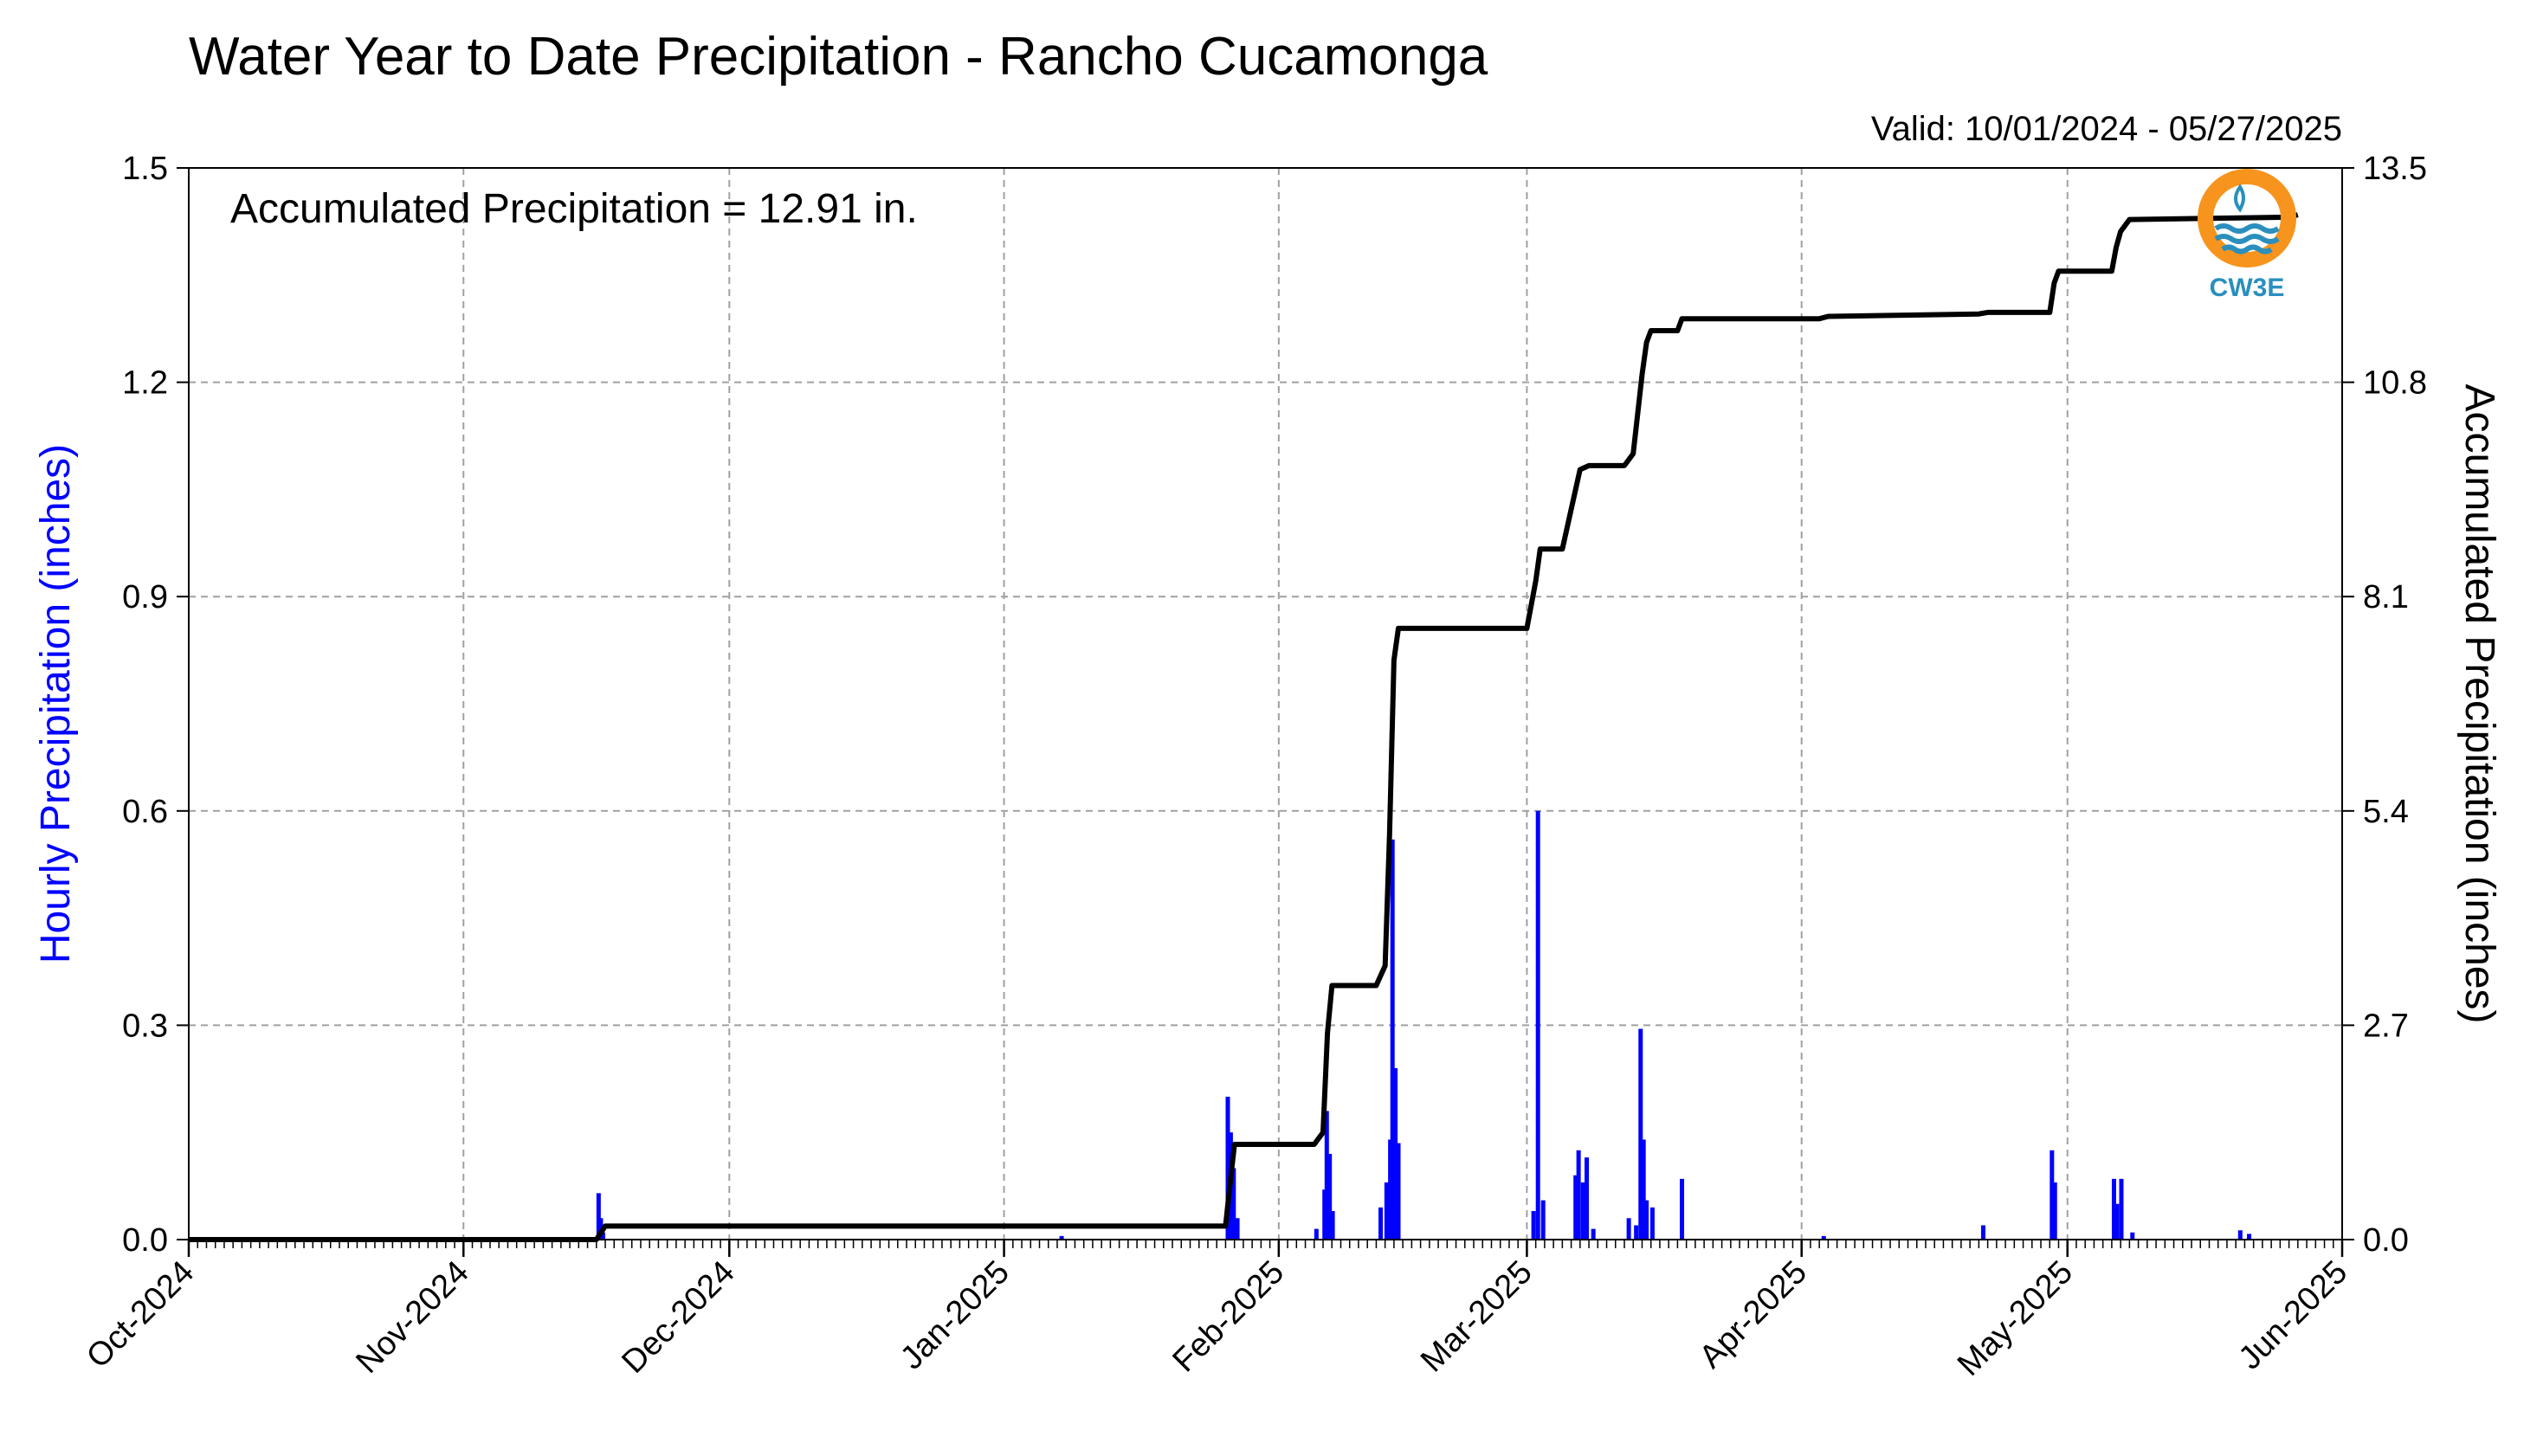 The width and height of the screenshot is (2524, 1456). Describe the element at coordinates (2386, 1026) in the screenshot. I see `y2-tick-label: 2.7` at that location.